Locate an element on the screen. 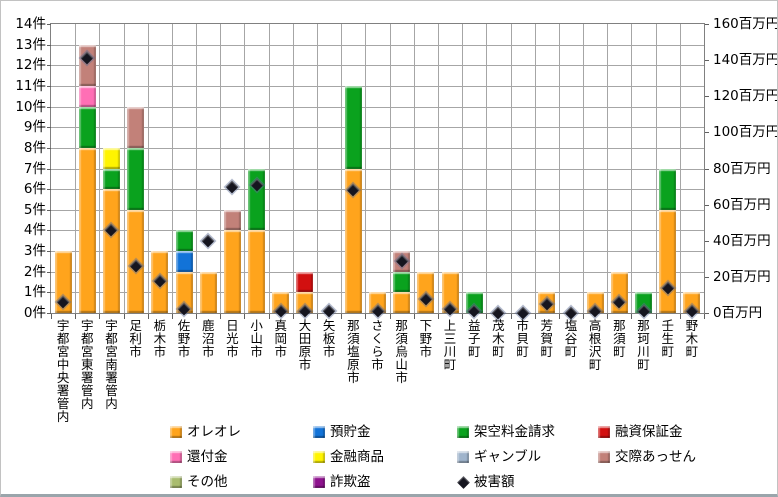  legend-label: ギャンブル is located at coordinates (508, 457).